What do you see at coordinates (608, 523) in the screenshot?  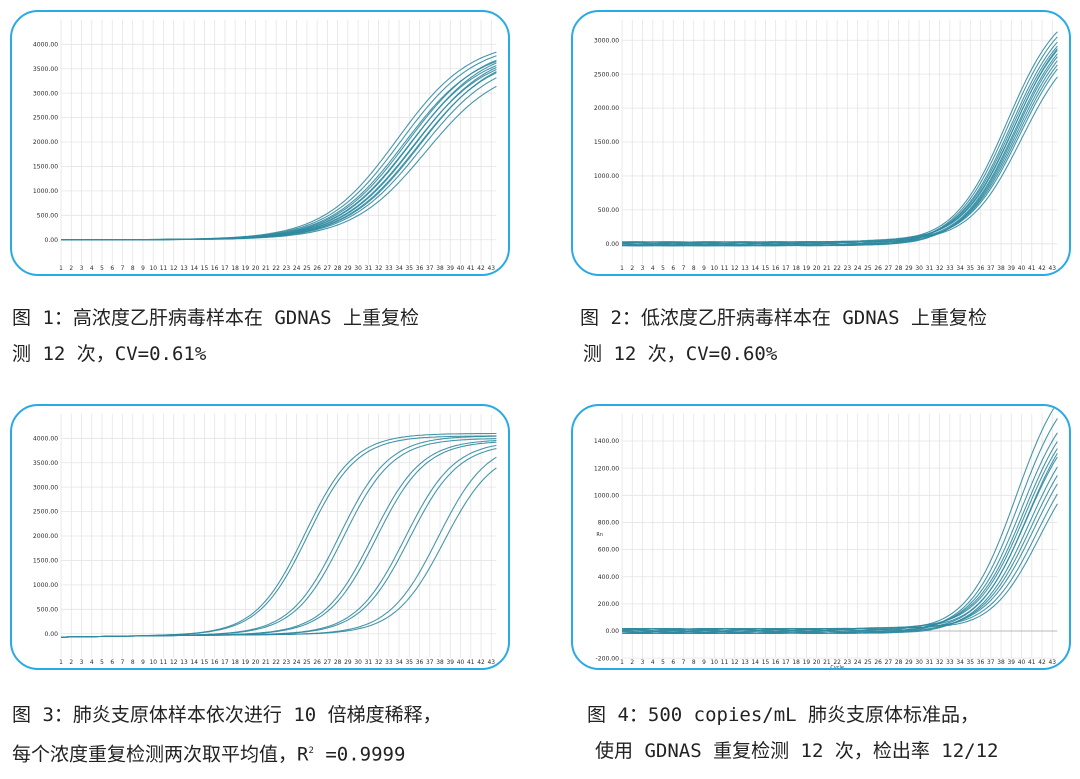 I see `y-tick-label: 800.00` at bounding box center [608, 523].